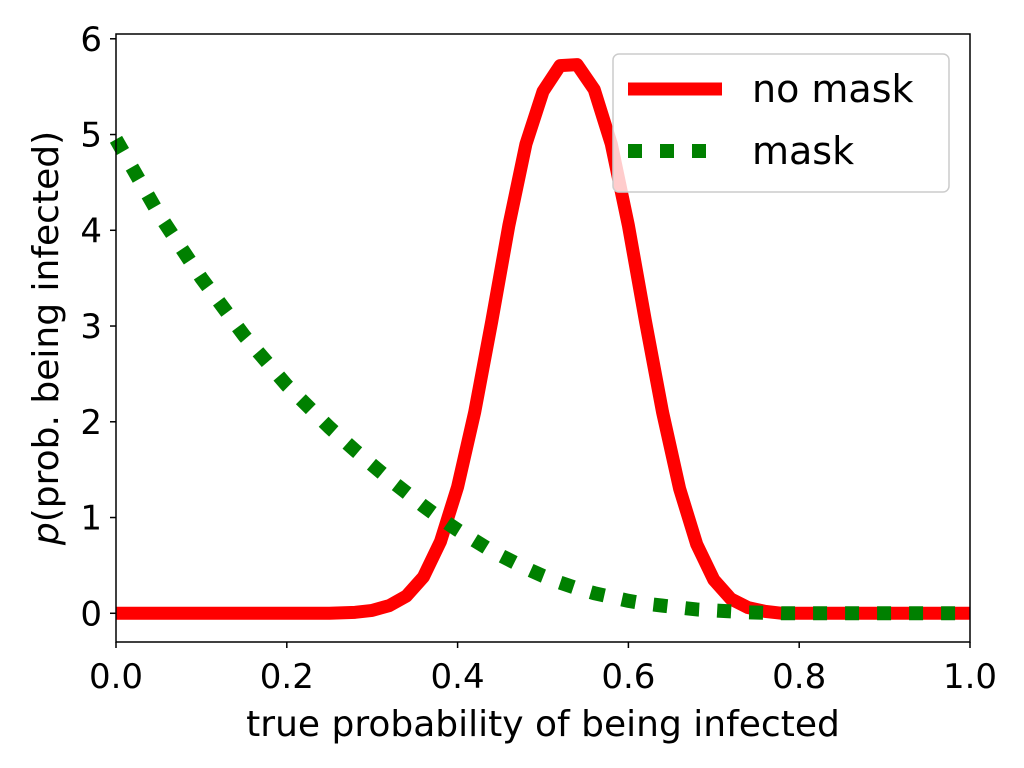 The height and width of the screenshot is (768, 1024). I want to click on y-axis-label: p(prob. being infected), so click(46, 338).